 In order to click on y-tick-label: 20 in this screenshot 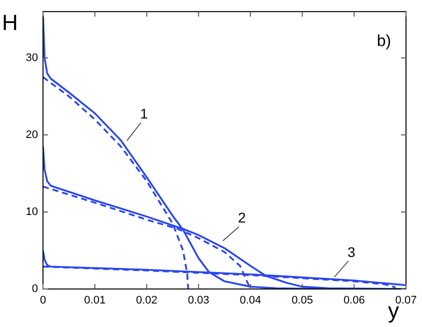, I will do `click(32, 134)`.